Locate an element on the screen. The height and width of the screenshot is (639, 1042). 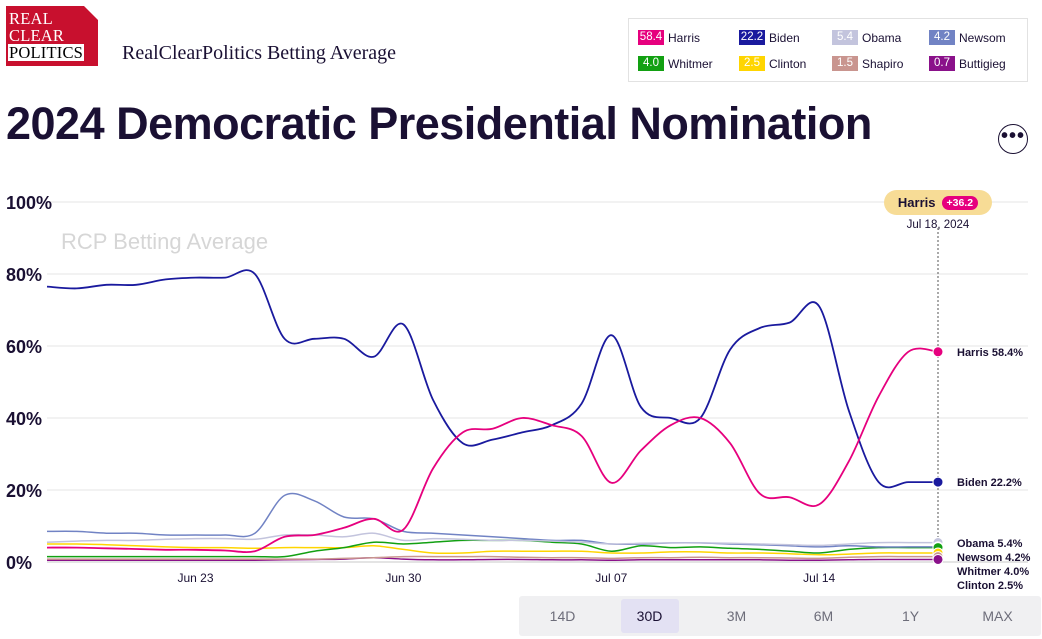
legend-item-harris: 58.4 Harris is located at coordinates (669, 37).